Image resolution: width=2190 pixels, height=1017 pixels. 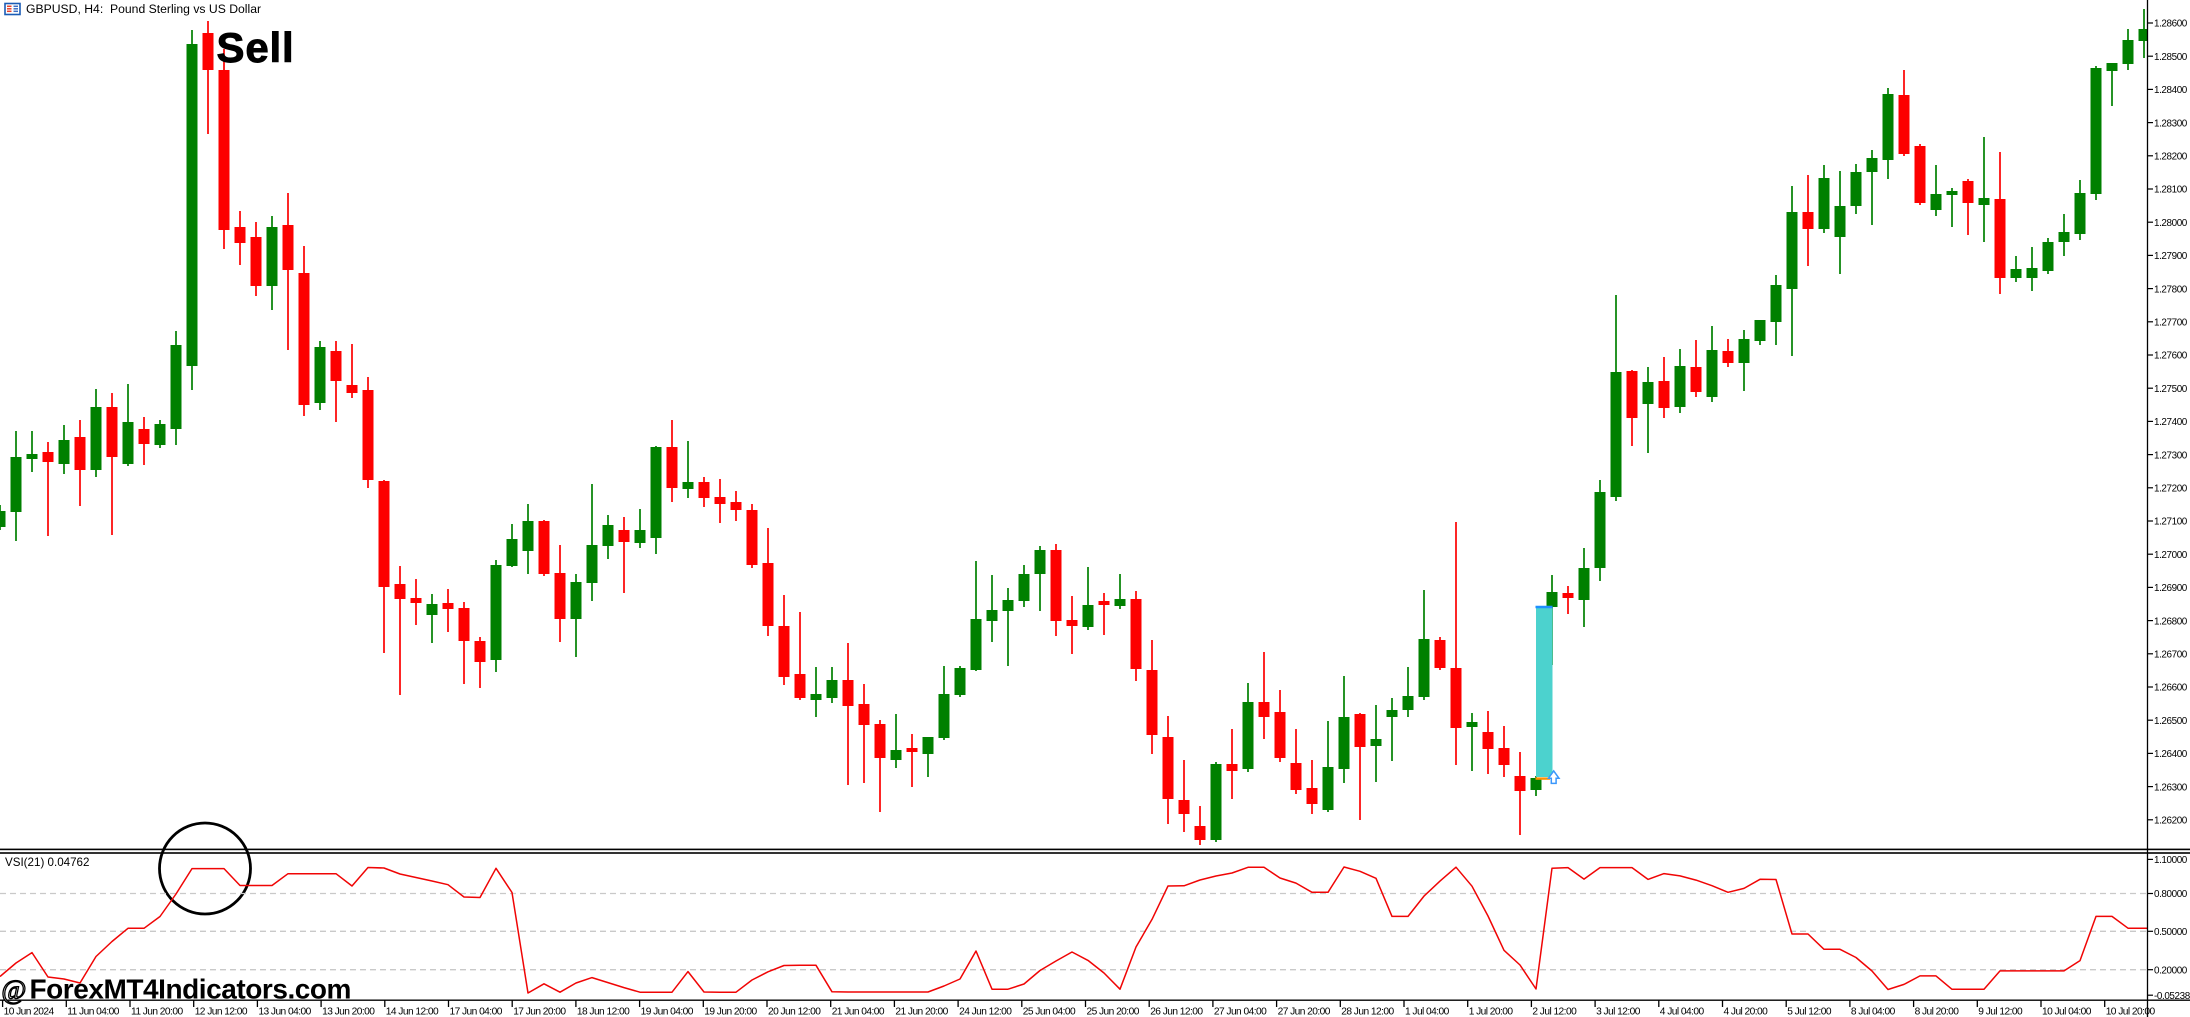 I want to click on svg-text: 1.26300, so click(x=2171, y=787).